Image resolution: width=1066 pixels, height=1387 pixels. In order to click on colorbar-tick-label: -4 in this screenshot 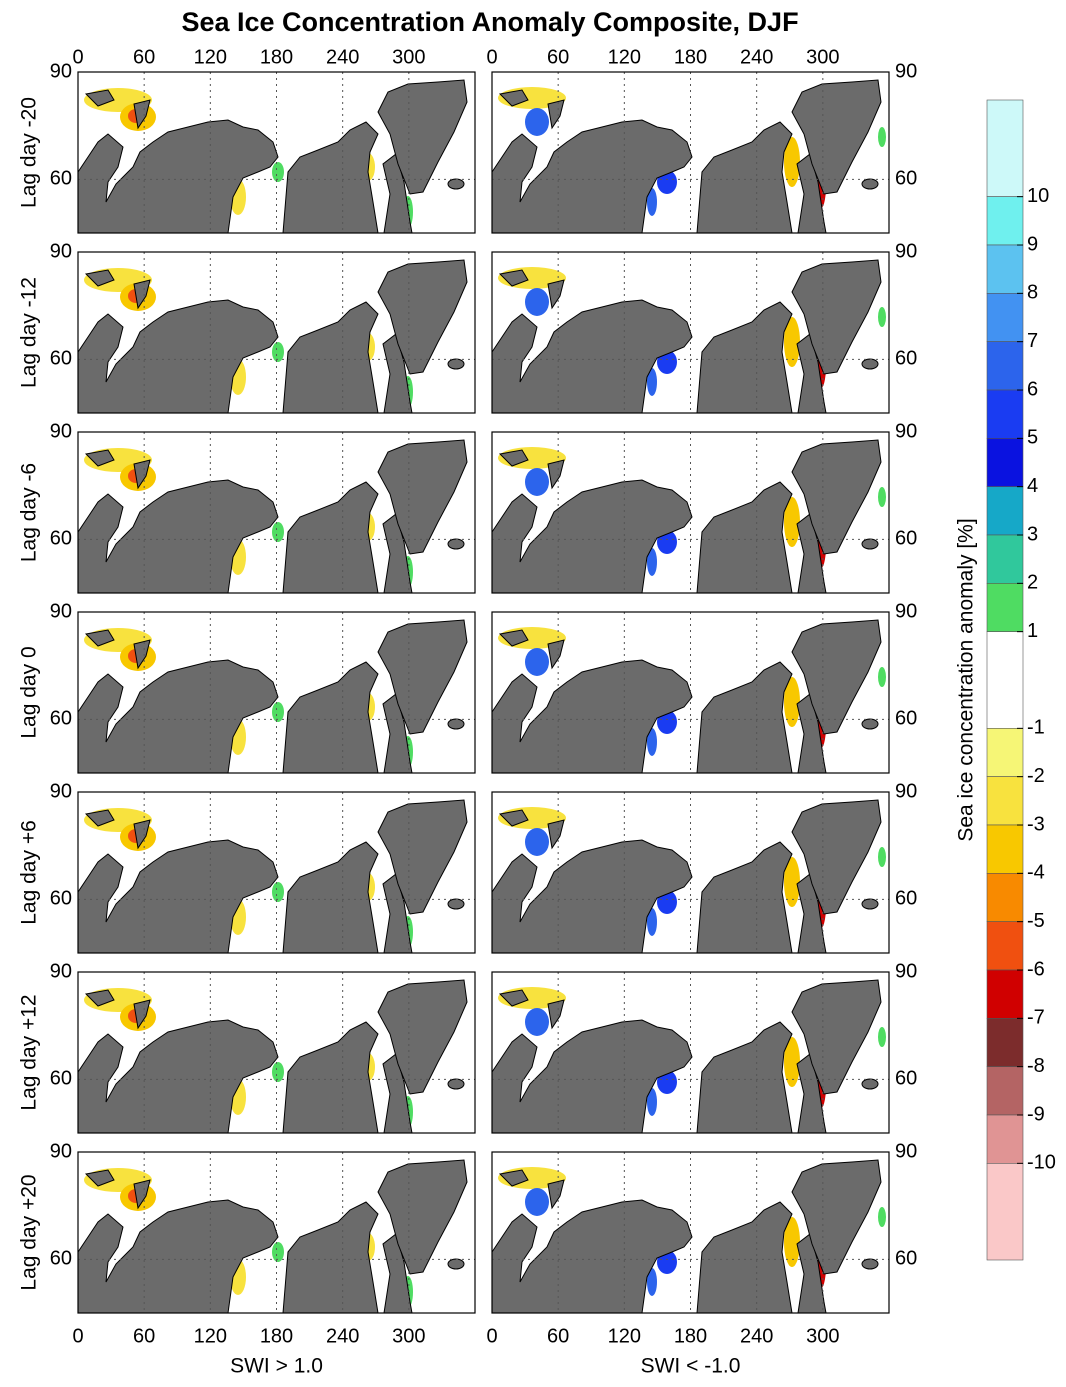, I will do `click(1036, 873)`.